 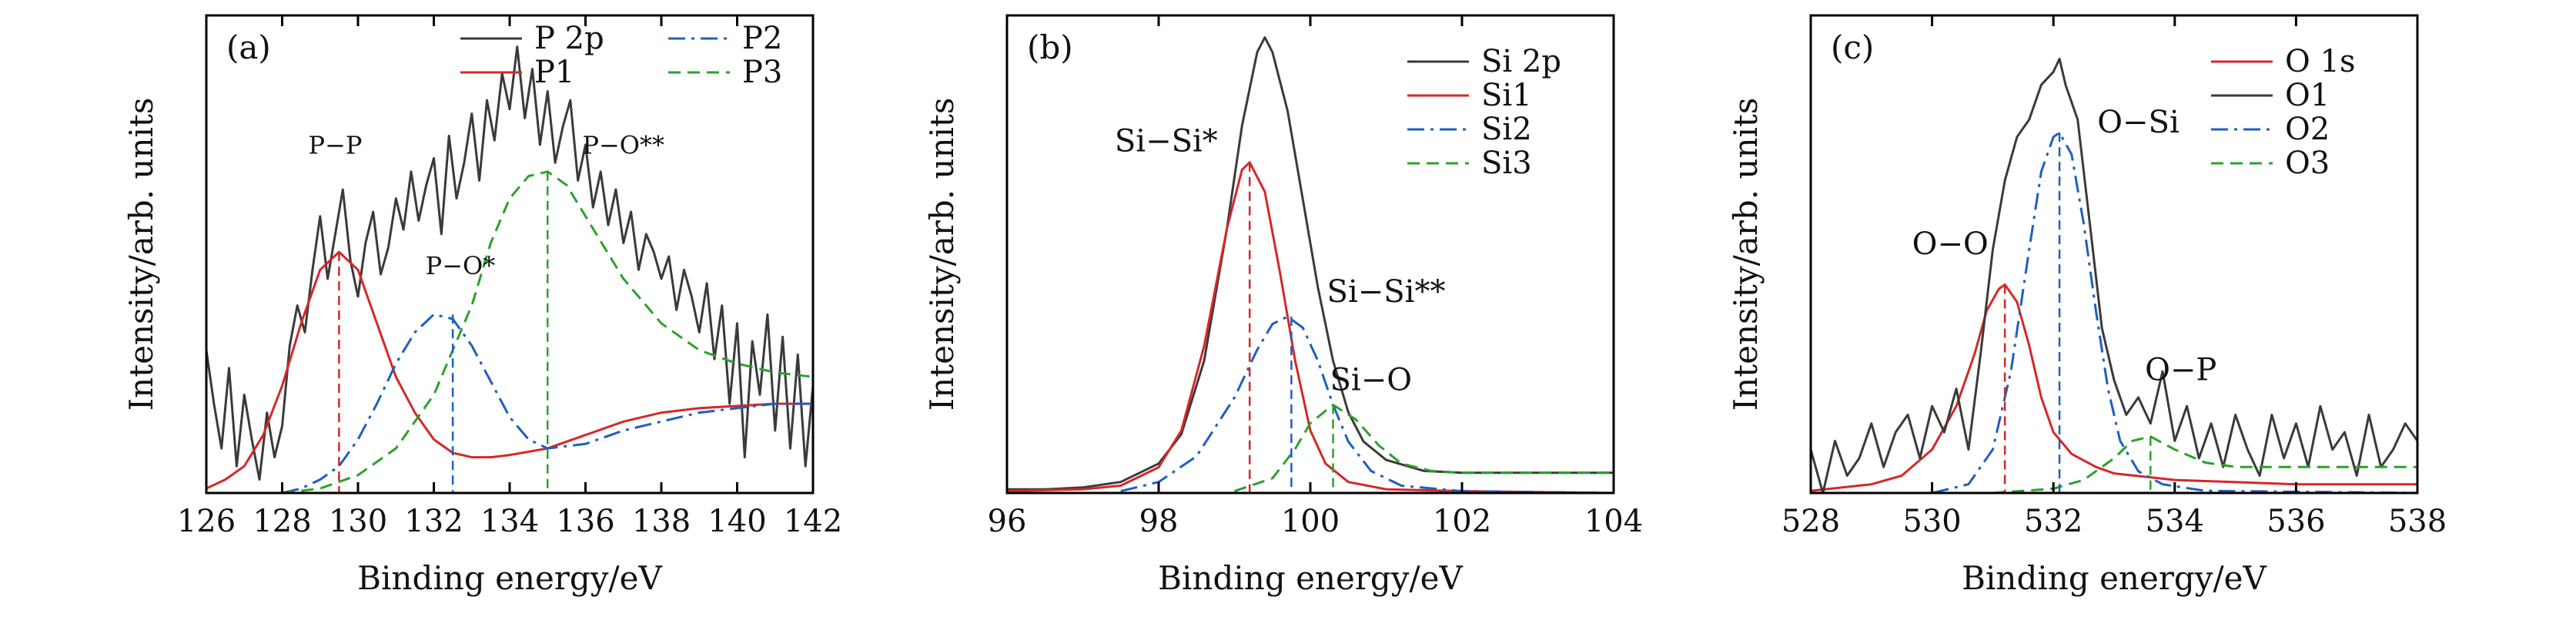 I want to click on series-line-si3, so click(x=1424, y=448).